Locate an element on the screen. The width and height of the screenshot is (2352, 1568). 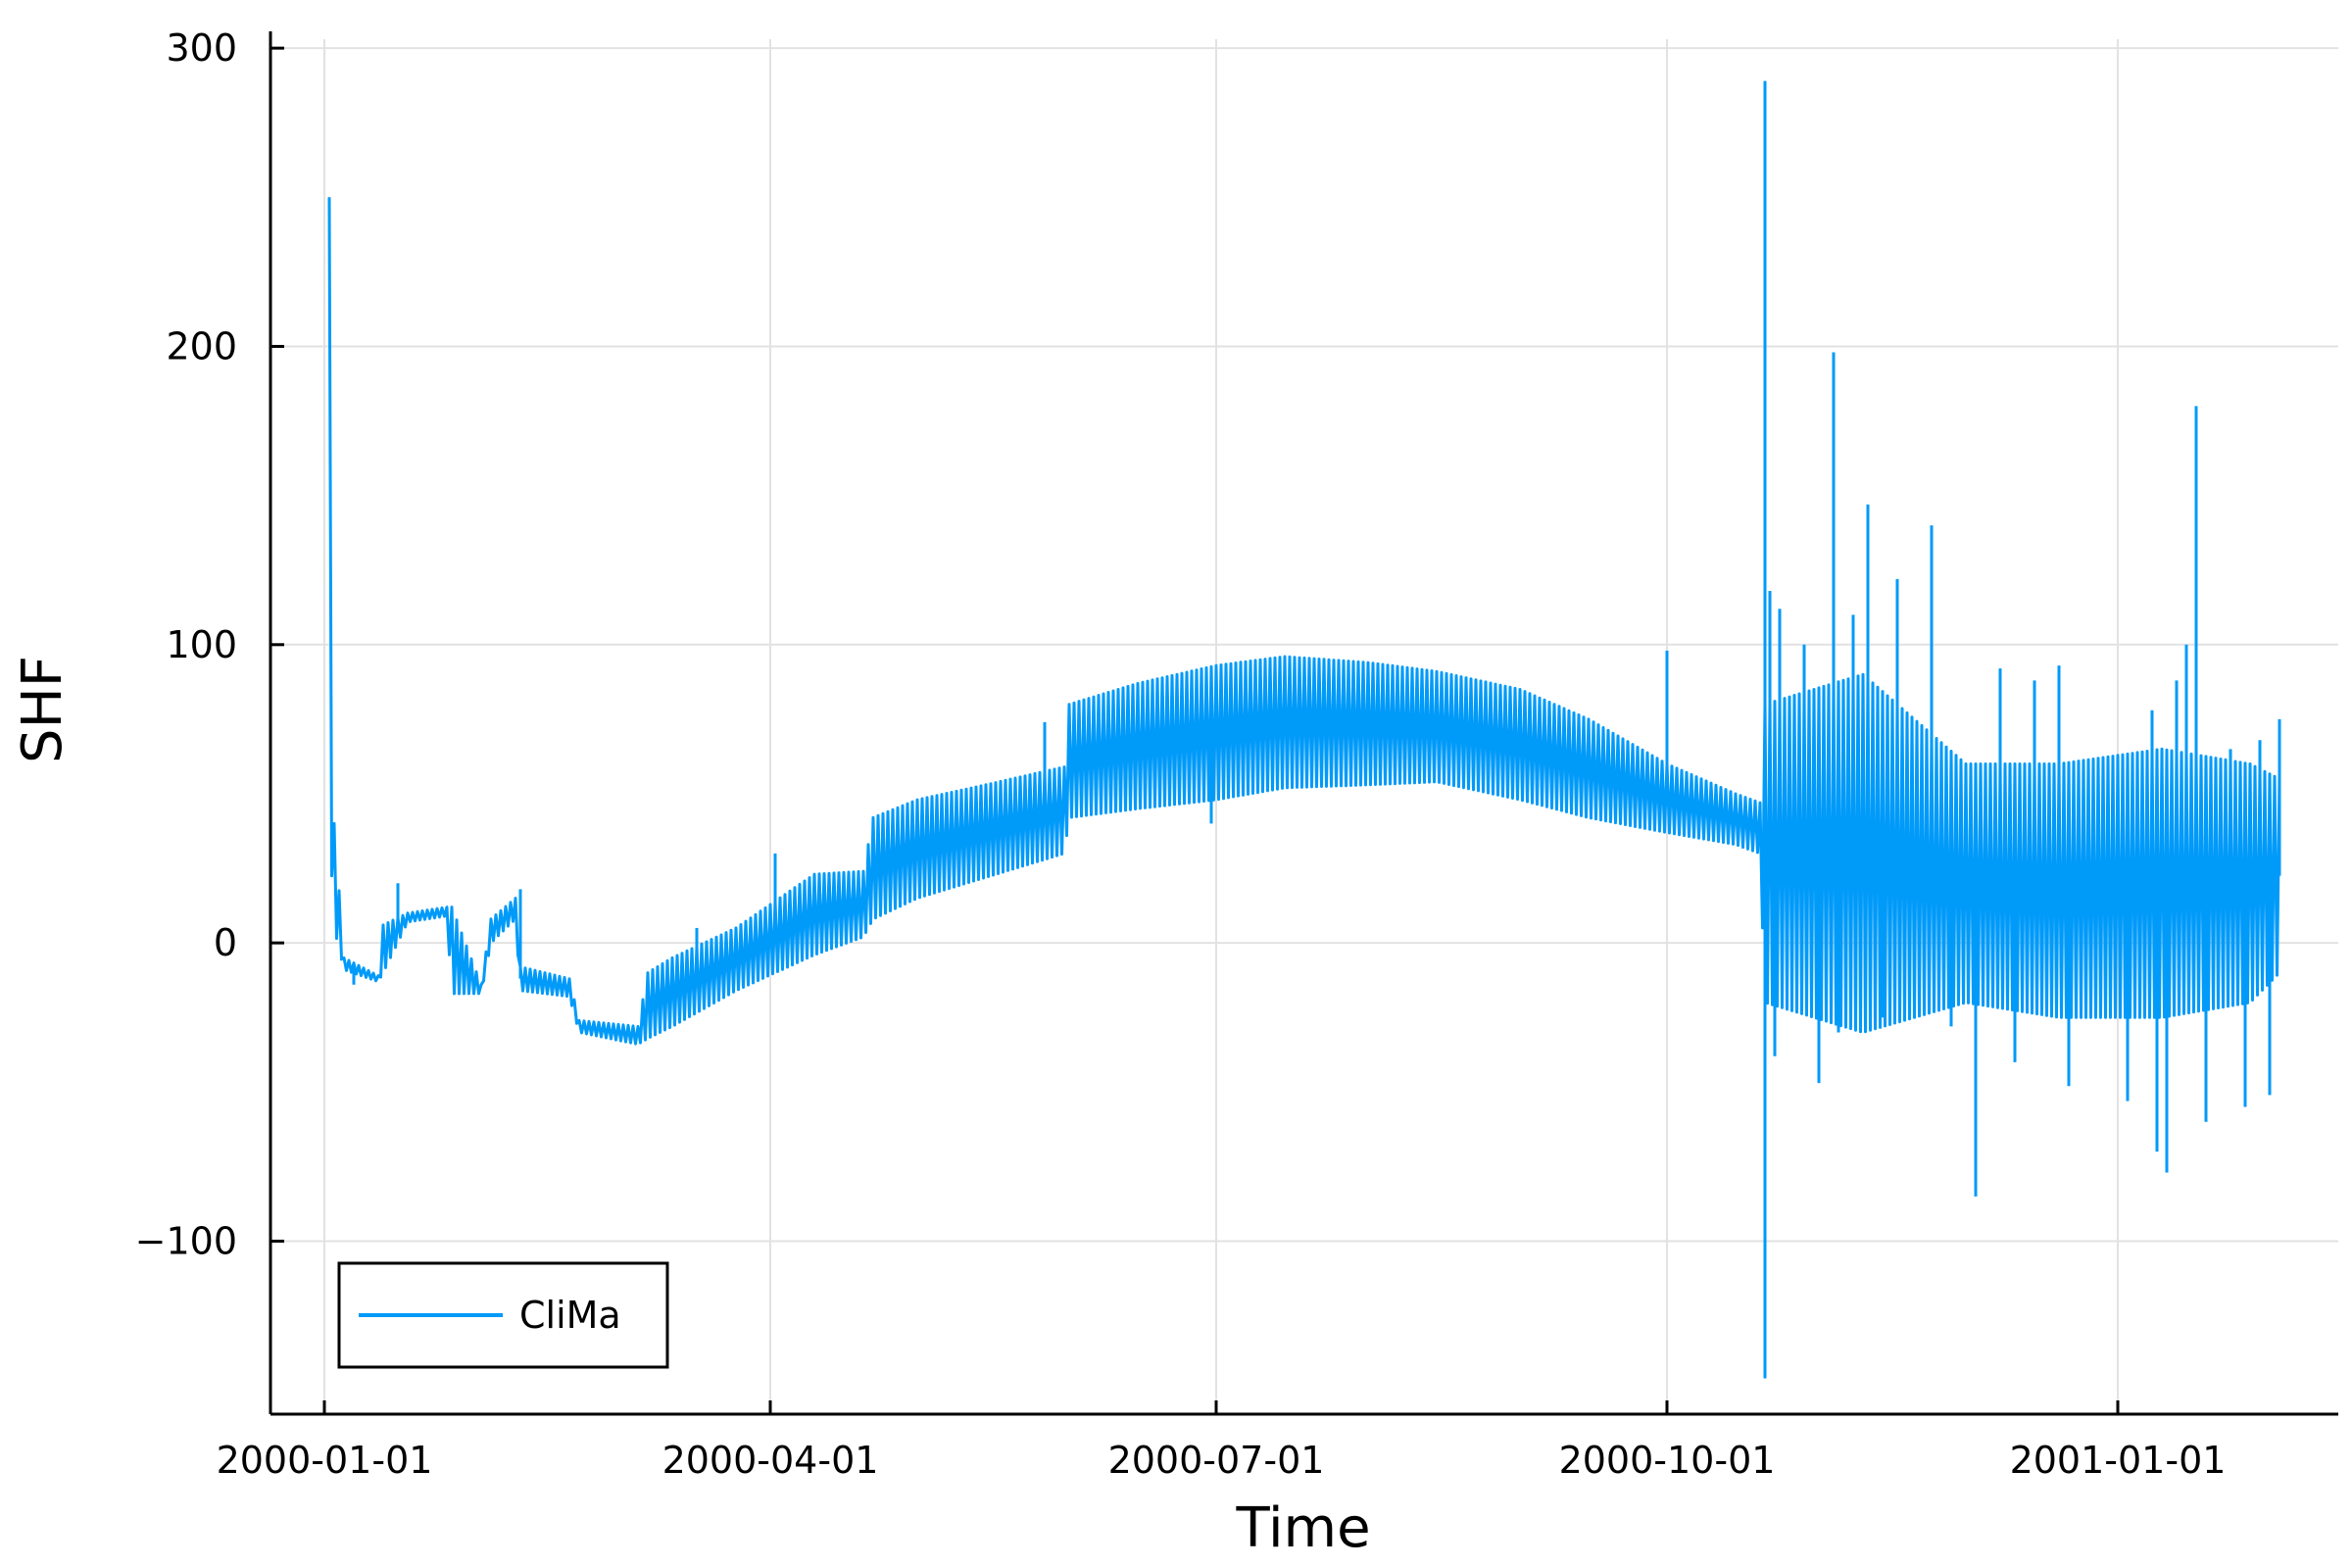
legend-label: CliMa is located at coordinates (570, 1315).